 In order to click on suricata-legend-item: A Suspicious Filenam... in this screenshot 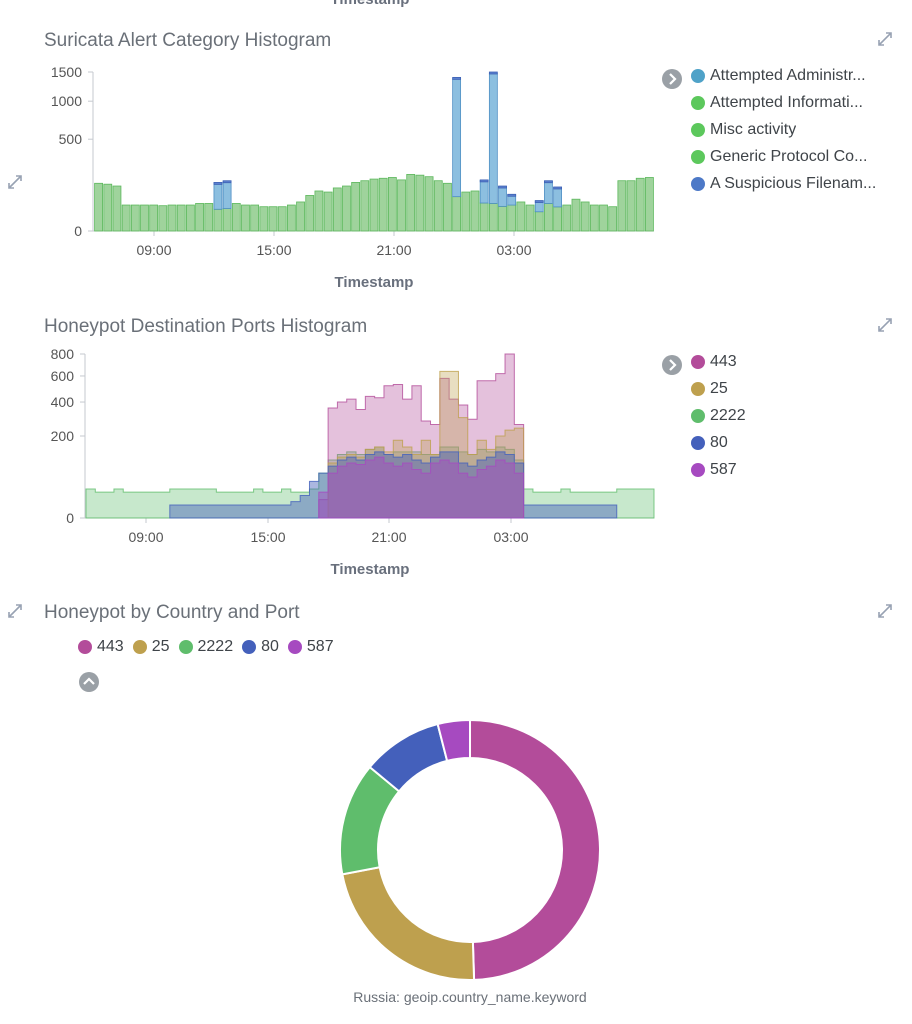, I will do `click(796, 183)`.